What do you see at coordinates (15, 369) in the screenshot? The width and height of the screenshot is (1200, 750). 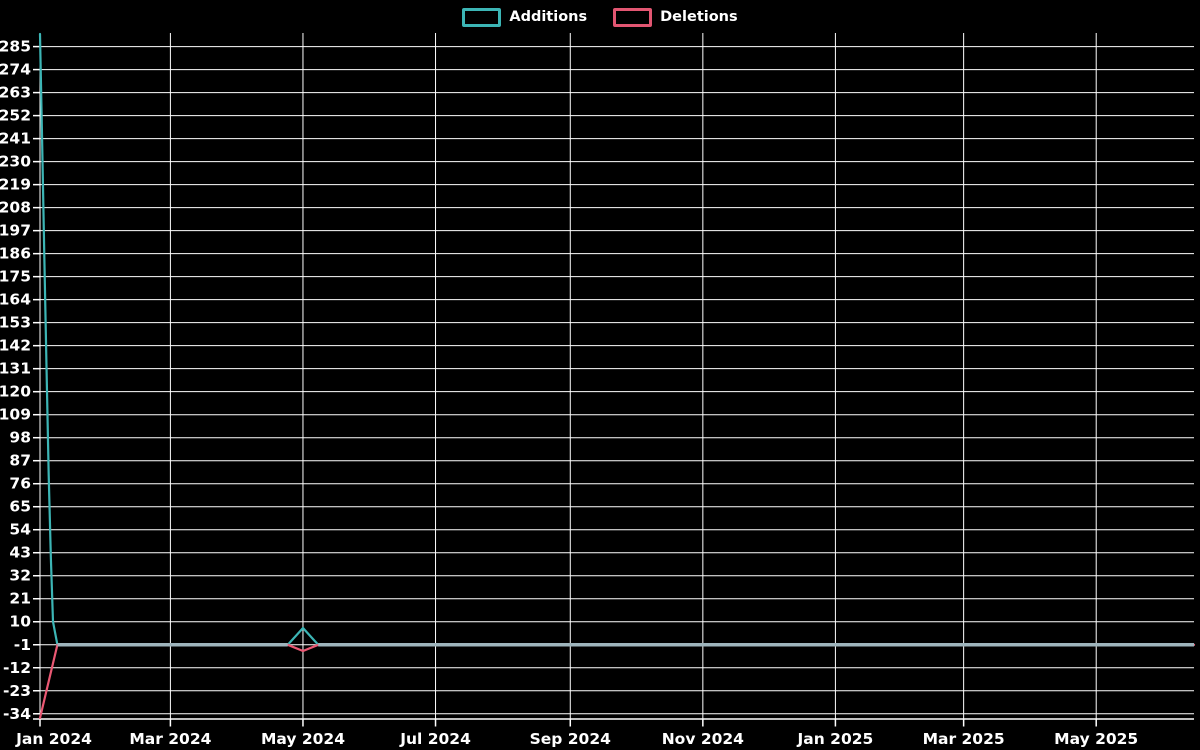 I see `y-tick-label: 131` at bounding box center [15, 369].